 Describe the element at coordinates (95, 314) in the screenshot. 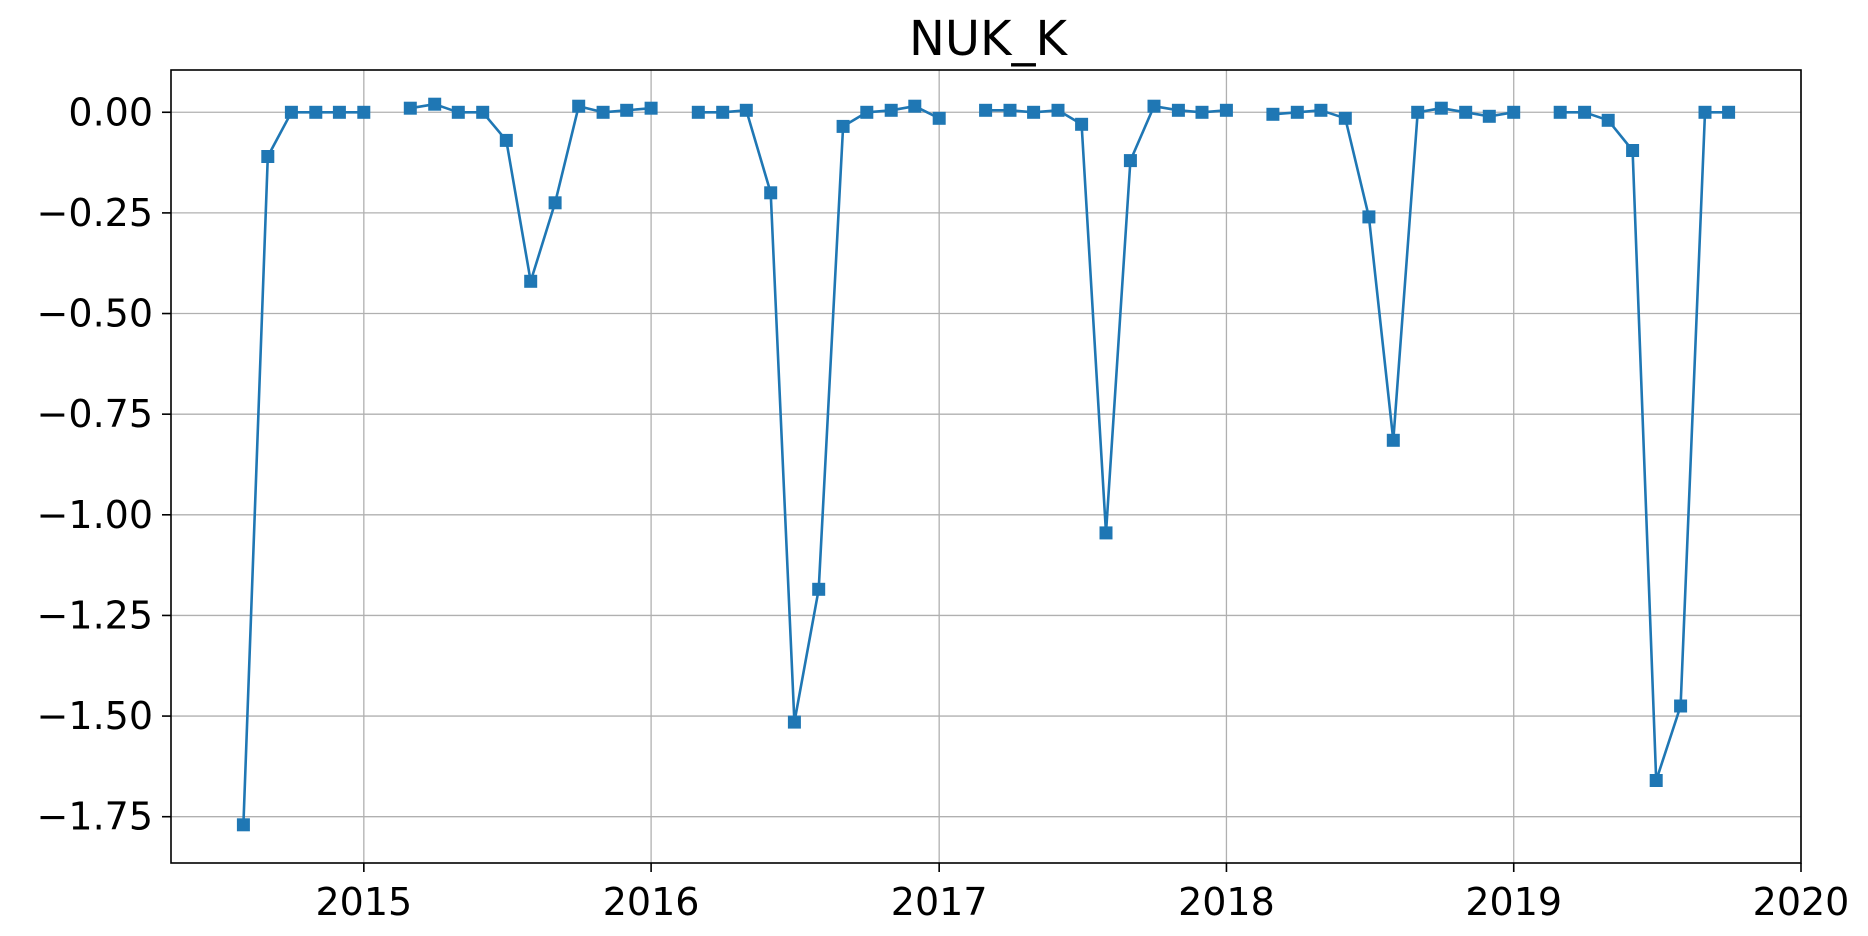

I see `y-tick-label: −0.50` at that location.